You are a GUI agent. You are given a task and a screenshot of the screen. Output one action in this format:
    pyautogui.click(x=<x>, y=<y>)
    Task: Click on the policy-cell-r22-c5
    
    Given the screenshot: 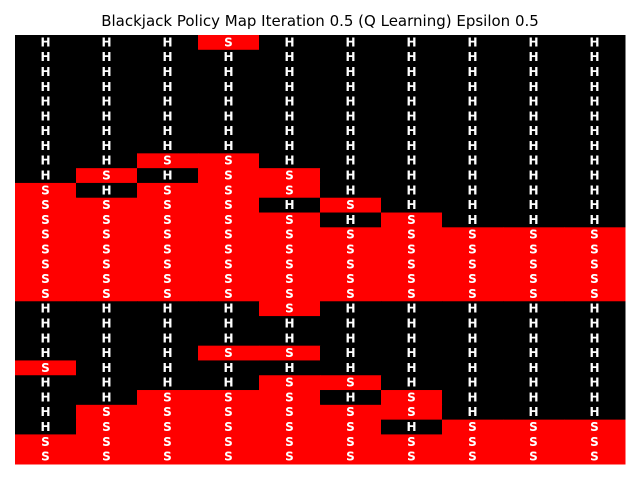 What is the action you would take?
    pyautogui.click(x=351, y=368)
    